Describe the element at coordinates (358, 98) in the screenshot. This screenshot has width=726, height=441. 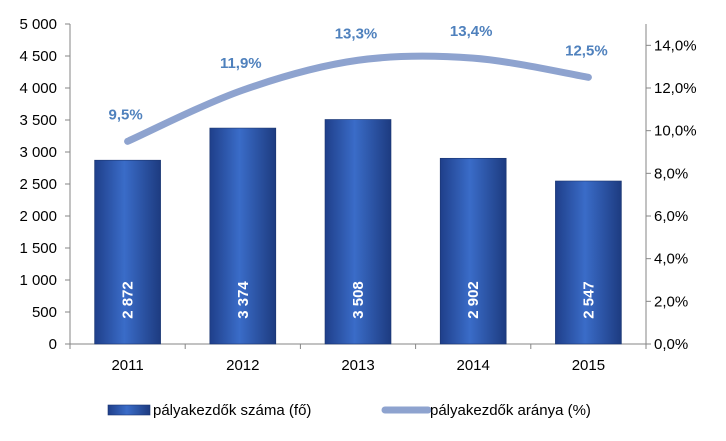
I see `rate-line` at that location.